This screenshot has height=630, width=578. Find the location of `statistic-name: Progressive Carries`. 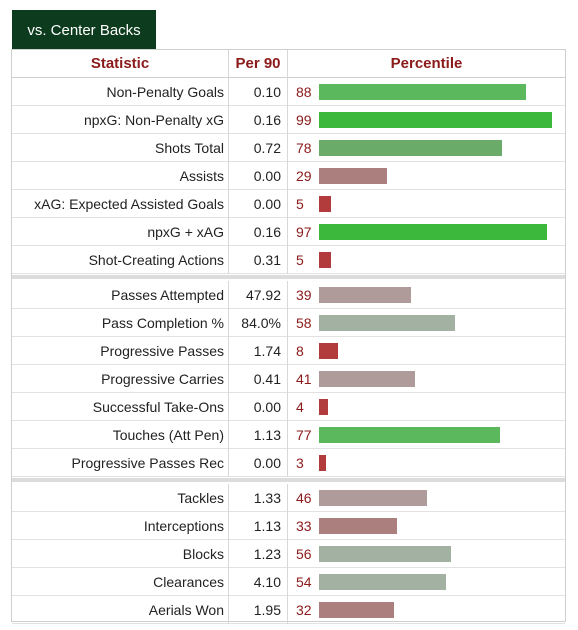

statistic-name: Progressive Carries is located at coordinates (162, 379).